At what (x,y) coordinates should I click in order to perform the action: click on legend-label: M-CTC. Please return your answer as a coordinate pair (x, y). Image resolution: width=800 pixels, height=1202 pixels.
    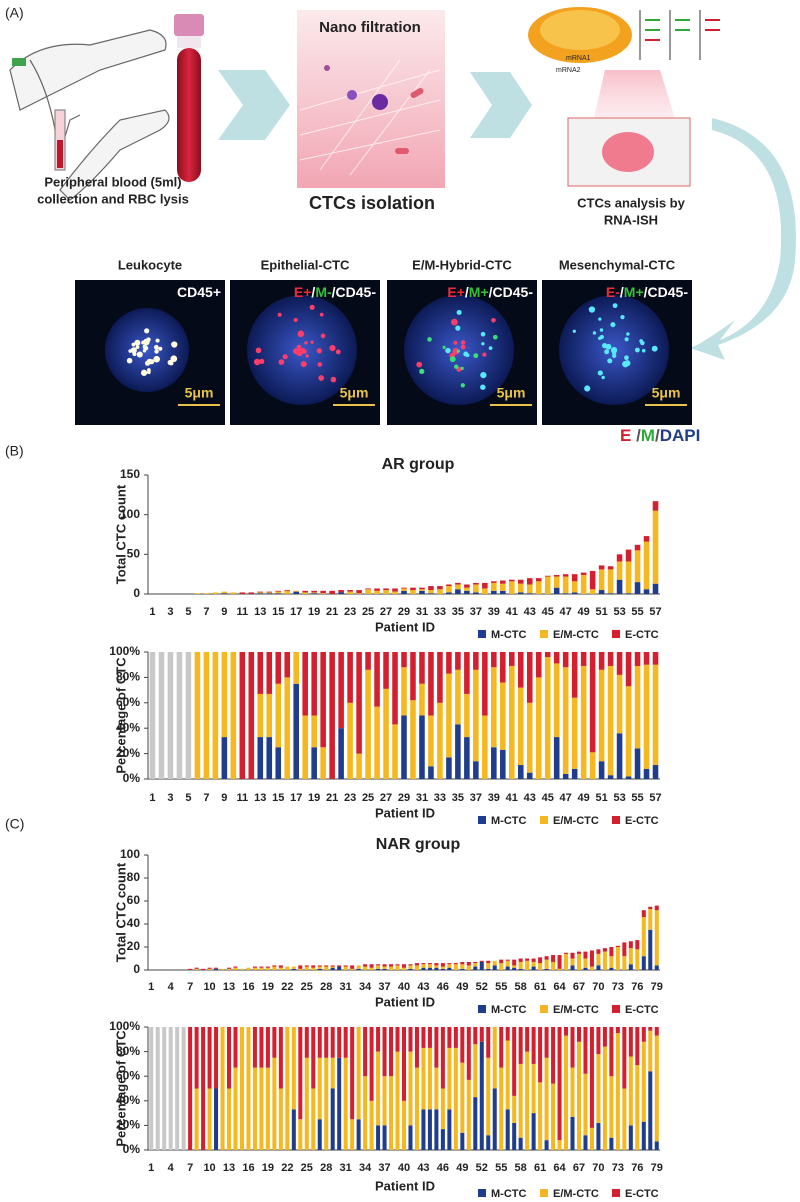
    Looking at the image, I should click on (508, 821).